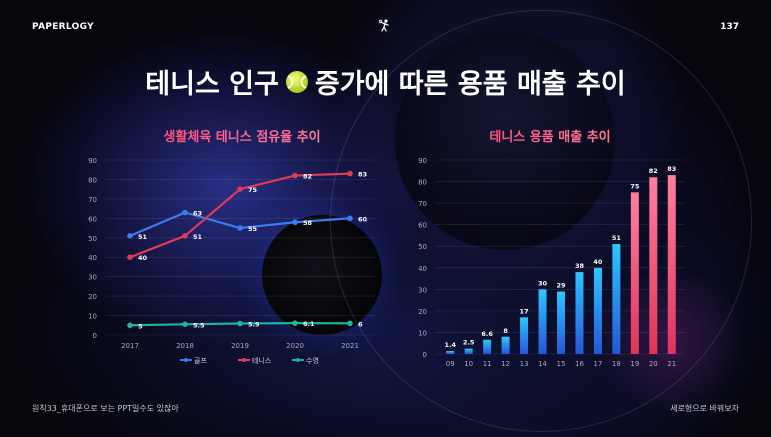 Image resolution: width=771 pixels, height=437 pixels. I want to click on y-tick-label: 50, so click(422, 247).